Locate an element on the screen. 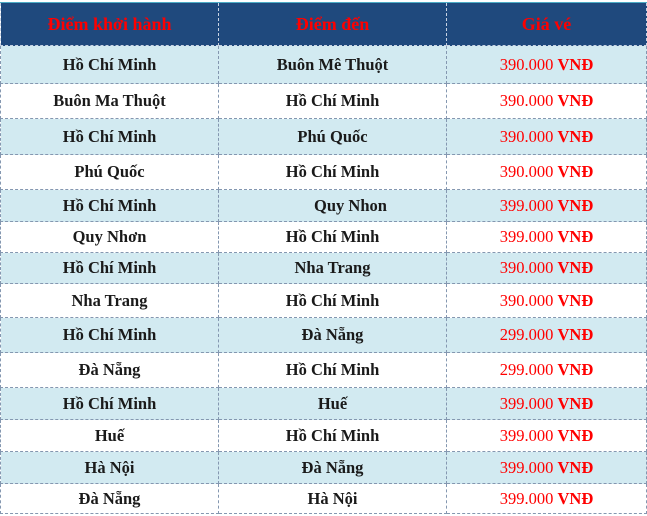 The image size is (647, 516). destination-cell: Quy Nhon is located at coordinates (332, 205).